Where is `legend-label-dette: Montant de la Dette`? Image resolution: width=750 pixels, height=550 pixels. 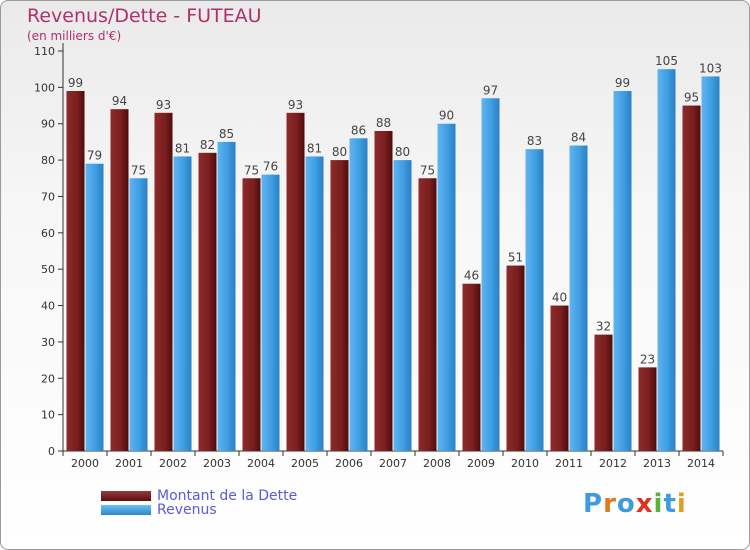 legend-label-dette: Montant de la Dette is located at coordinates (227, 496).